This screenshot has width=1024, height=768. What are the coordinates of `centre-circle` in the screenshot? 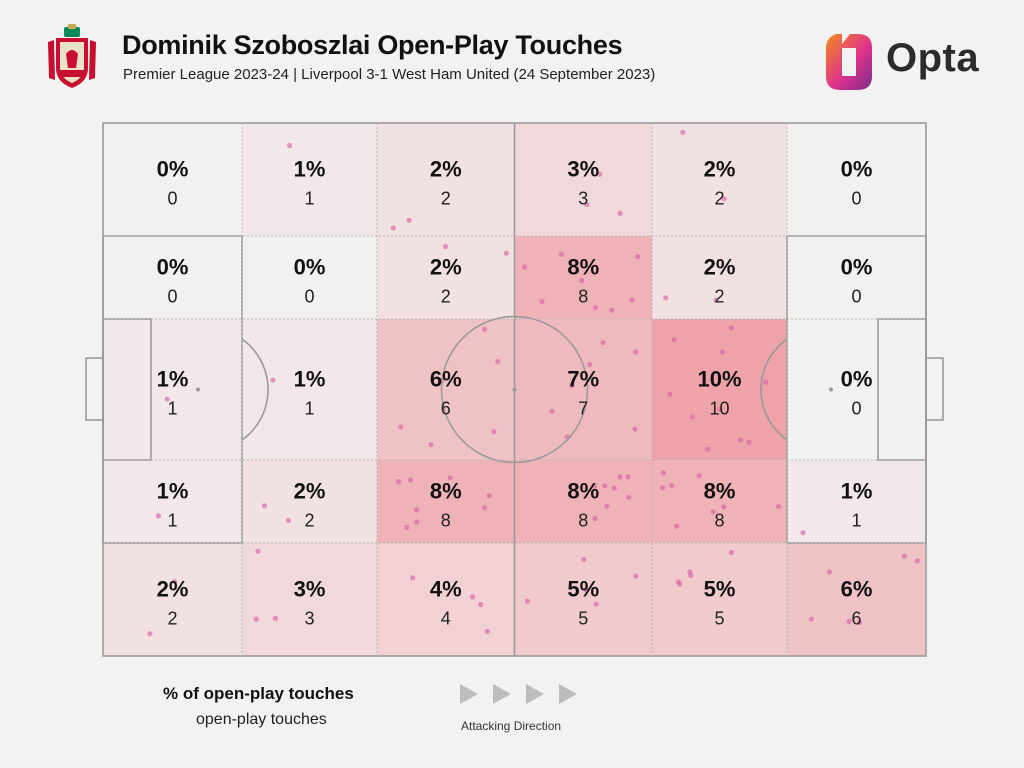 It's located at (514, 389).